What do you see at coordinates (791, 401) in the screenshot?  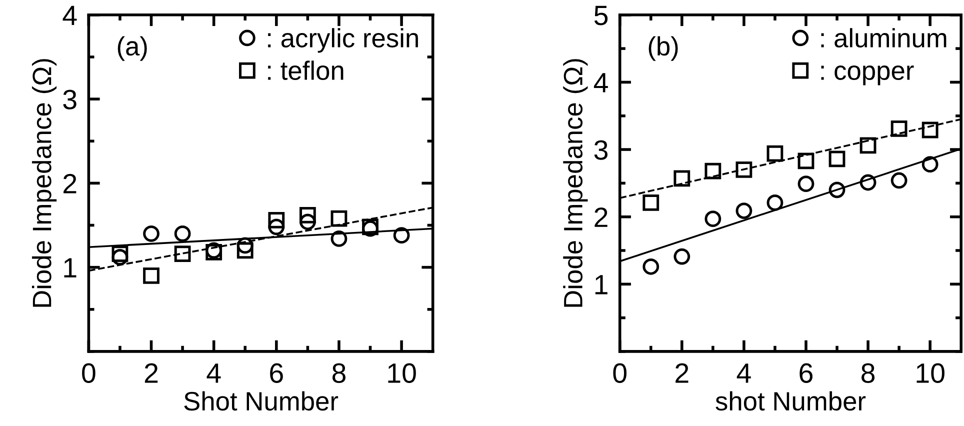 I see `x-axis-title: shot Number` at bounding box center [791, 401].